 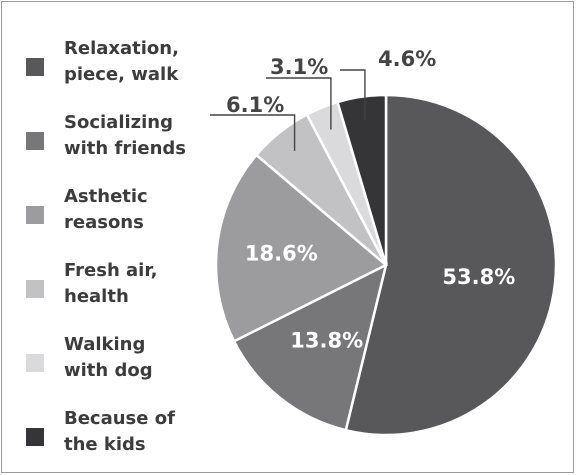 What do you see at coordinates (35, 215) in the screenshot?
I see `legend-swatch-asthetic` at bounding box center [35, 215].